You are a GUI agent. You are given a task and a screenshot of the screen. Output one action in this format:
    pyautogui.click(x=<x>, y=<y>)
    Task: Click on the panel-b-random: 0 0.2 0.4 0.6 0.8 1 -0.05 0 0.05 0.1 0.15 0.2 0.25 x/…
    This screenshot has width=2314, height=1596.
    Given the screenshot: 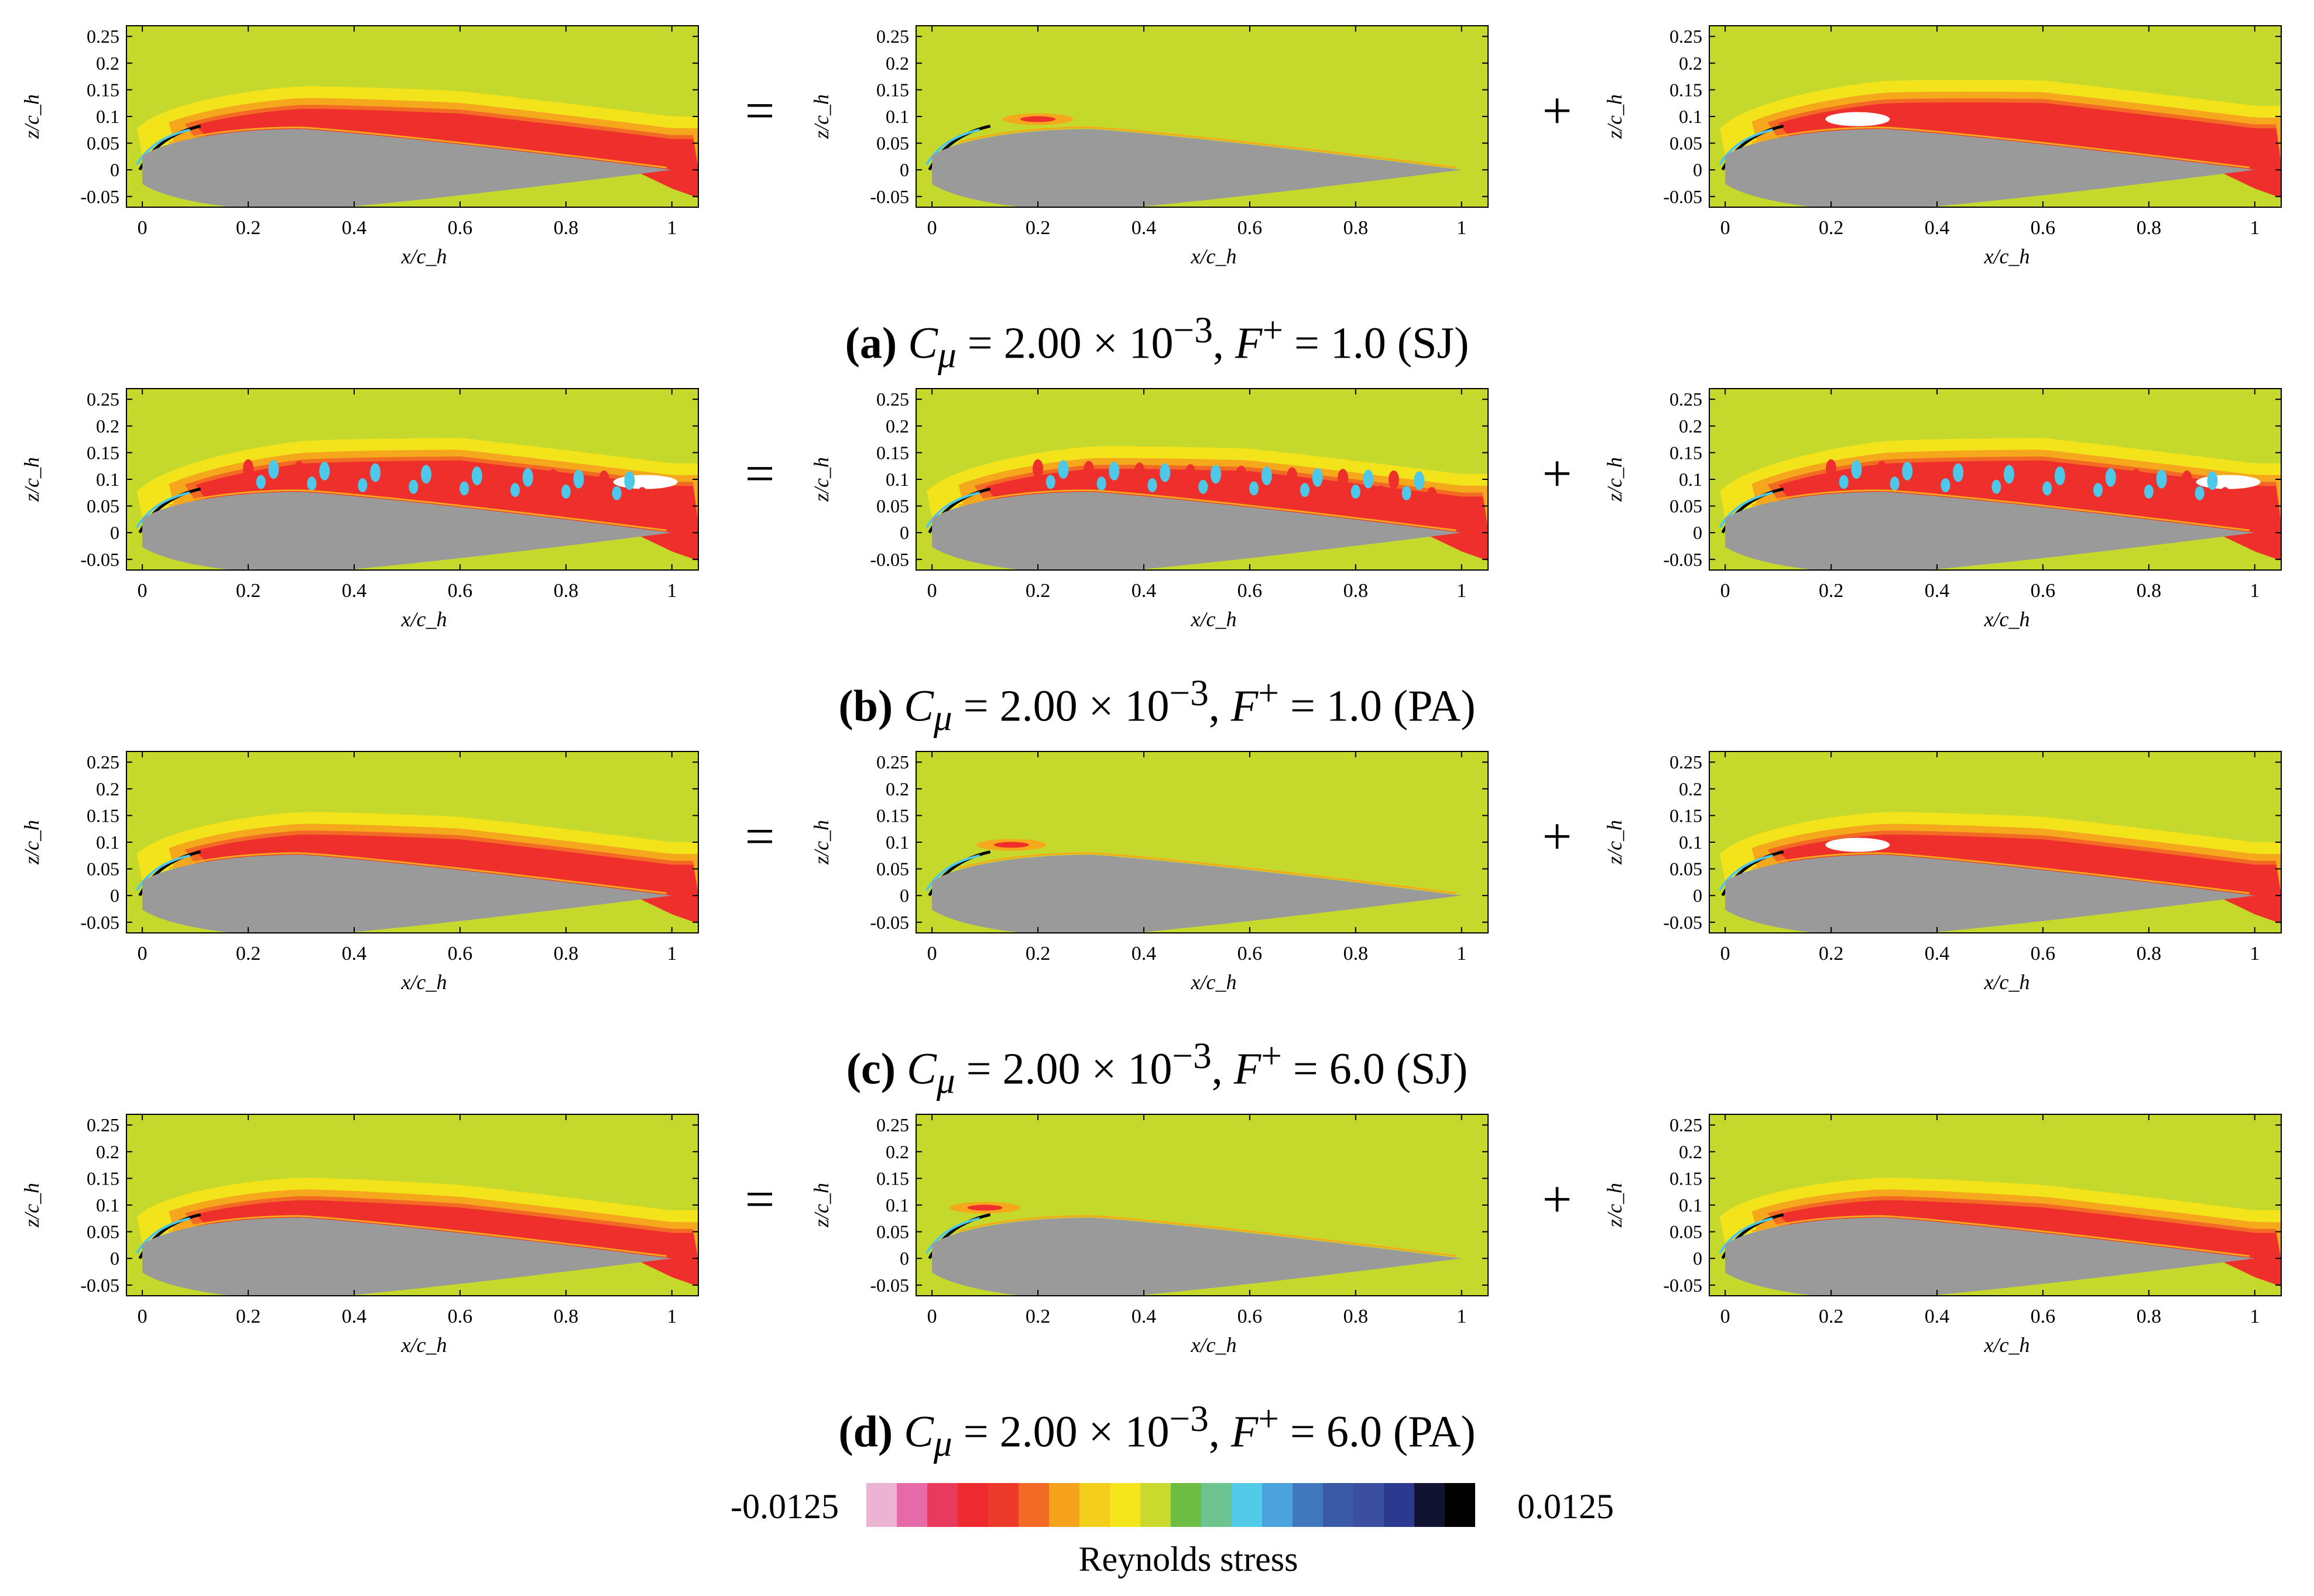 What is the action you would take?
    pyautogui.click(x=1942, y=510)
    